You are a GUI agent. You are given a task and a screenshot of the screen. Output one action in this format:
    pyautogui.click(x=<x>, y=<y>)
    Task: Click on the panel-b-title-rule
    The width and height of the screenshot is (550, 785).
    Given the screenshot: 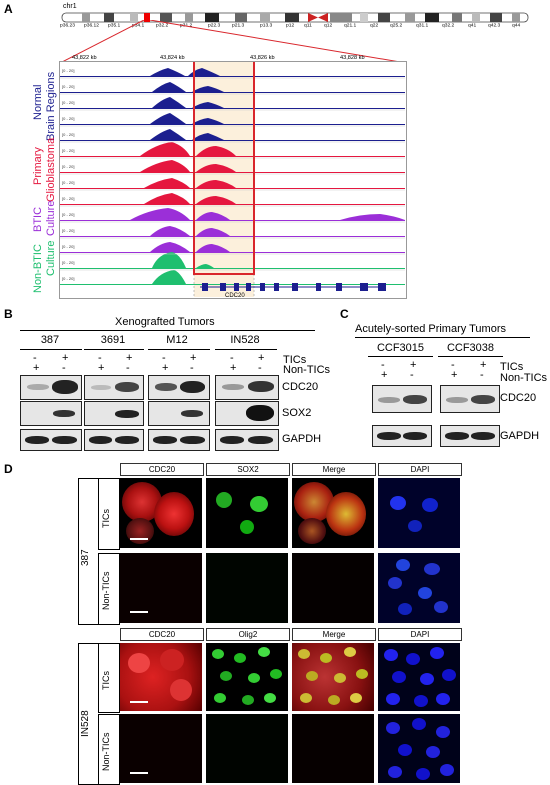 What is the action you would take?
    pyautogui.click(x=167, y=330)
    